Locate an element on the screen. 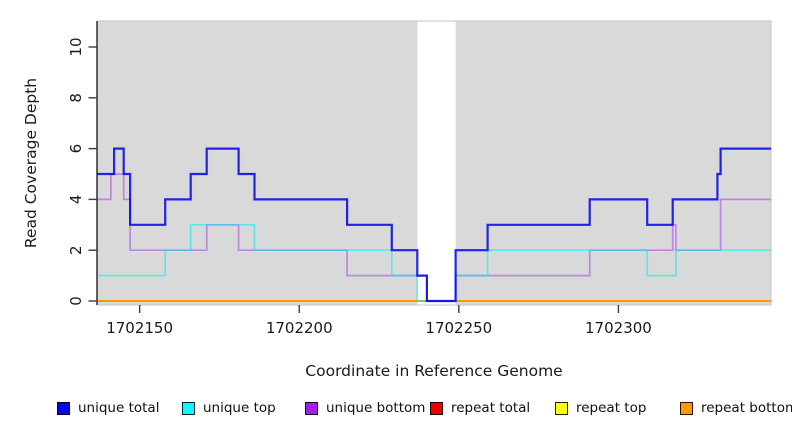 This screenshot has width=792, height=432. legend-label: repeat total is located at coordinates (491, 408).